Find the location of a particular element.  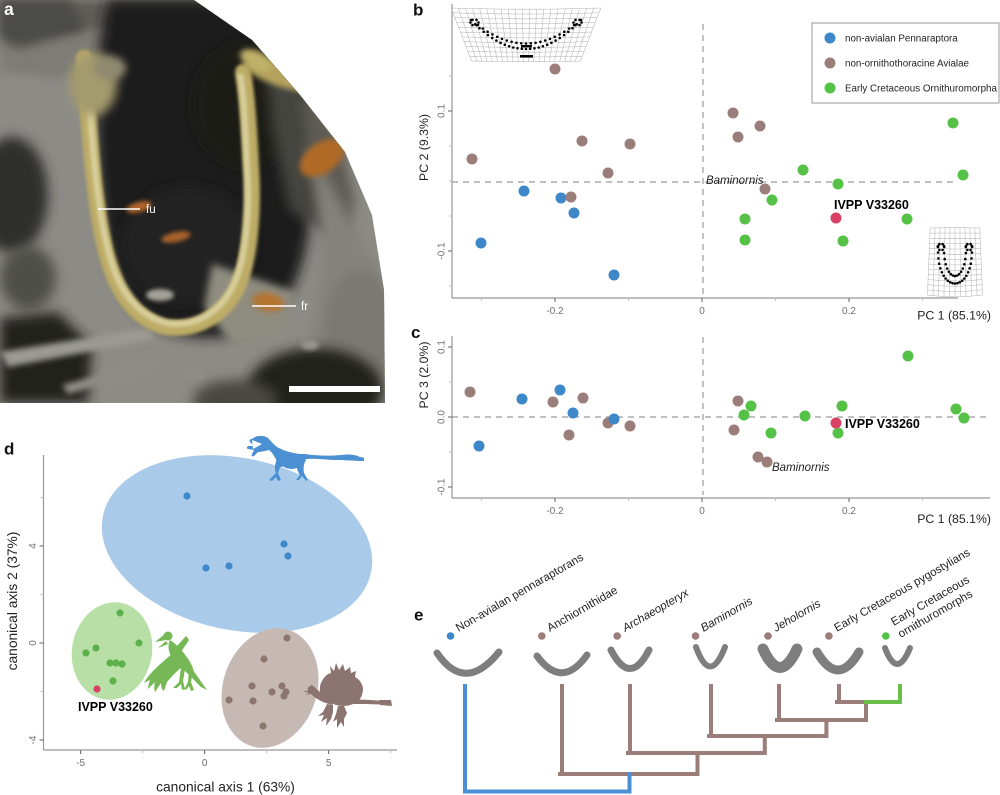

svg-text: PC 3 (2.0%) is located at coordinates (424, 375).